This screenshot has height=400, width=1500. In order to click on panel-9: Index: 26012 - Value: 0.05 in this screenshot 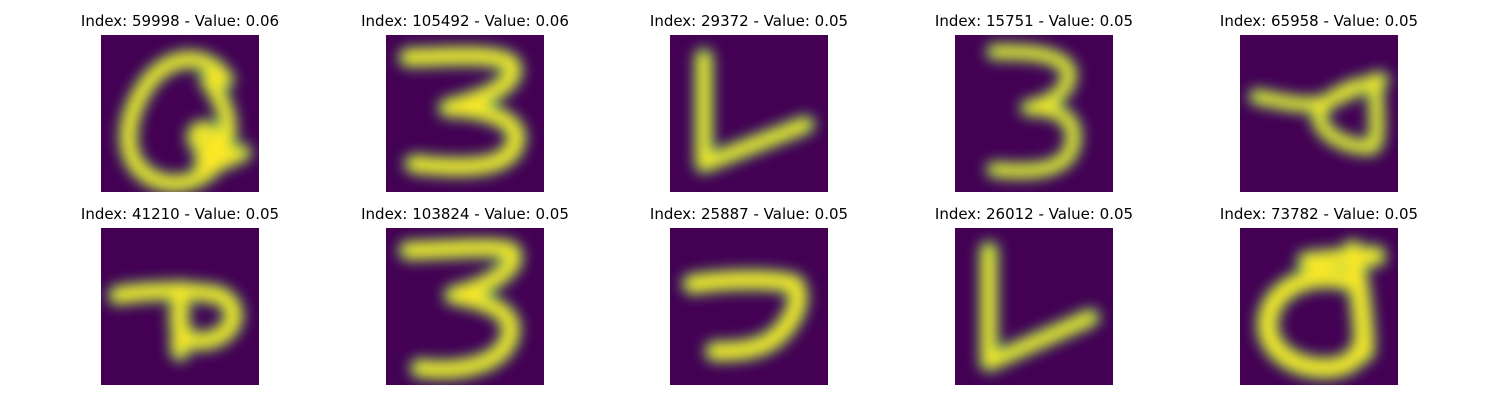, I will do `click(1034, 300)`.